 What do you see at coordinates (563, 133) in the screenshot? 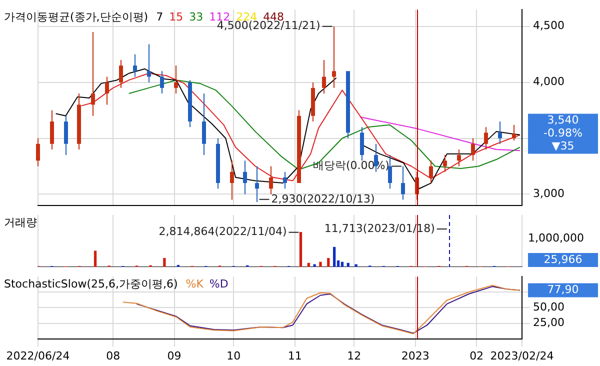
I see `text: 3,540 -0.98% ▼35` at bounding box center [563, 133].